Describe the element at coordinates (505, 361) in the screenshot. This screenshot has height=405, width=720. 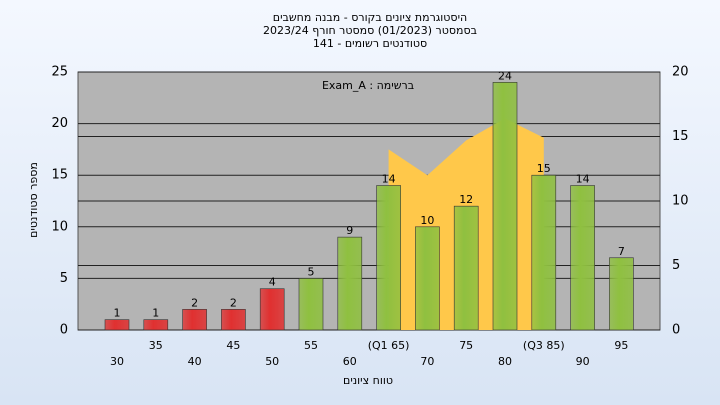
I see `x-tick-label: 80` at that location.